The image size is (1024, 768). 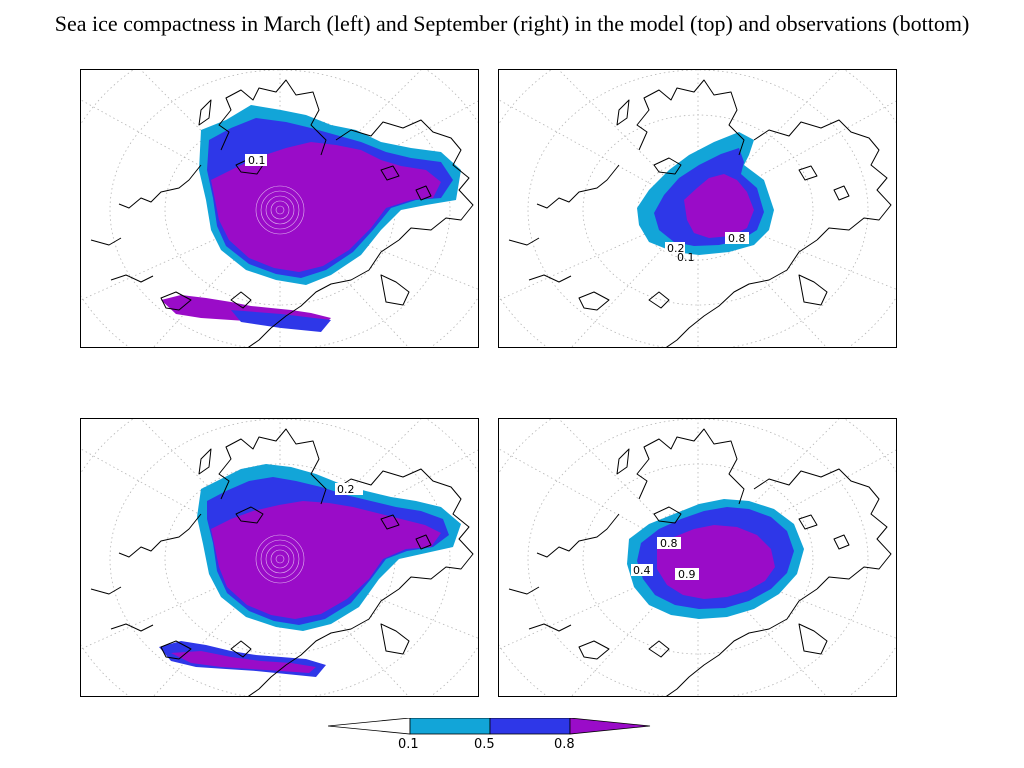 I want to click on colorbar-tick: 0.1, so click(x=408, y=744).